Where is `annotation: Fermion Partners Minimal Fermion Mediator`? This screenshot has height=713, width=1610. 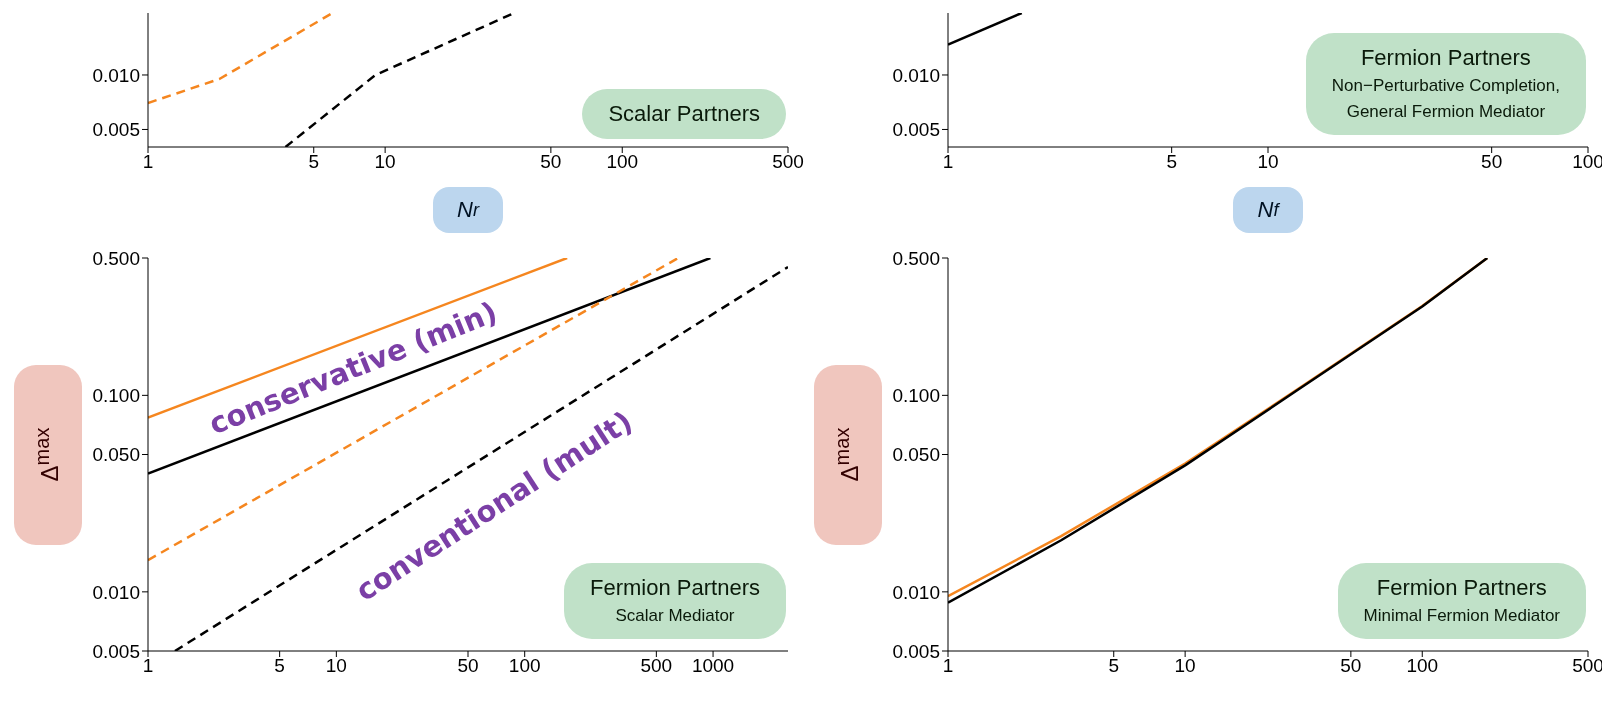 annotation: Fermion Partners Minimal Fermion Mediator is located at coordinates (1461, 600).